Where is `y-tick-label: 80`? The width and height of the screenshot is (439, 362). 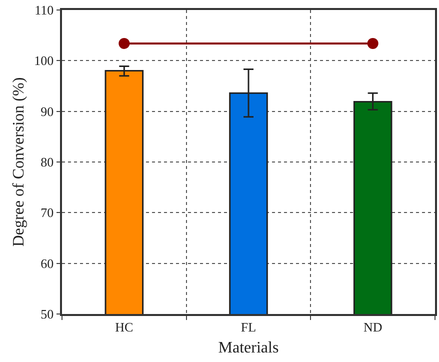 y-tick-label: 80 is located at coordinates (47, 162).